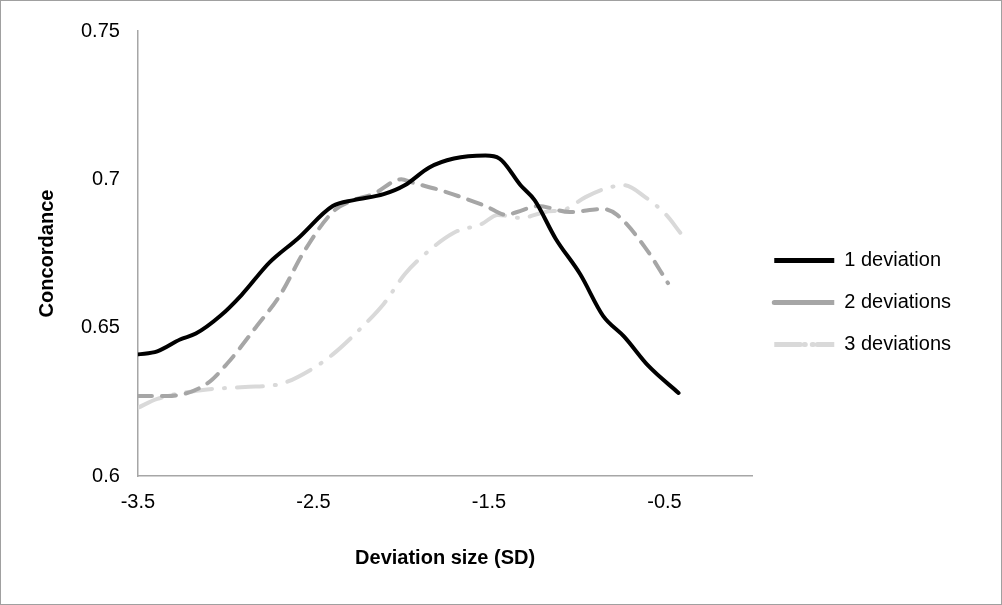 This screenshot has width=1002, height=605. What do you see at coordinates (45, 253) in the screenshot?
I see `y-axis-title: Concordance` at bounding box center [45, 253].